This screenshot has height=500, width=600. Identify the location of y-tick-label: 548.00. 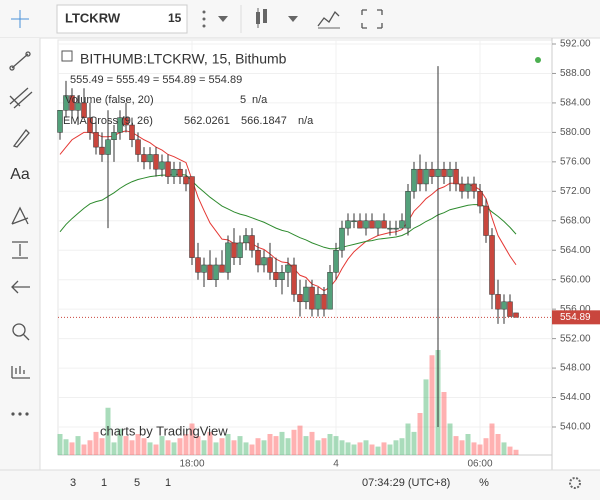
(575, 368).